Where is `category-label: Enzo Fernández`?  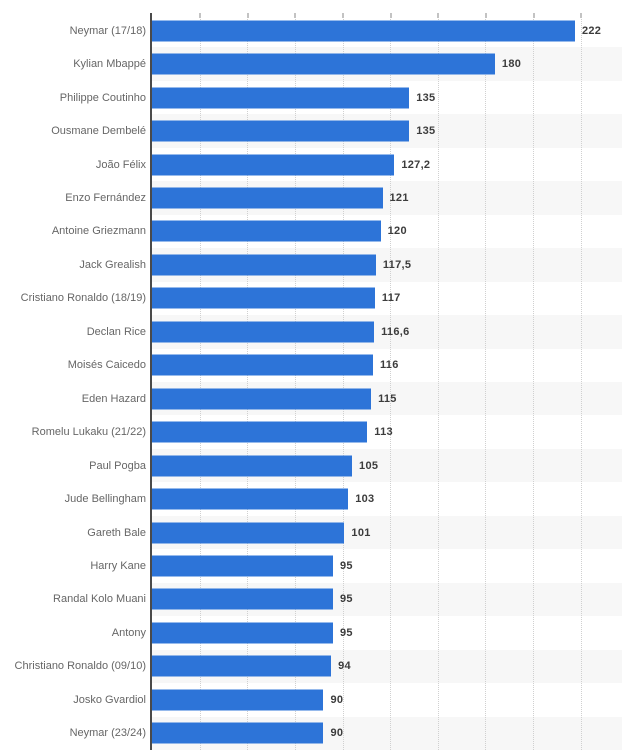 category-label: Enzo Fernández is located at coordinates (105, 197).